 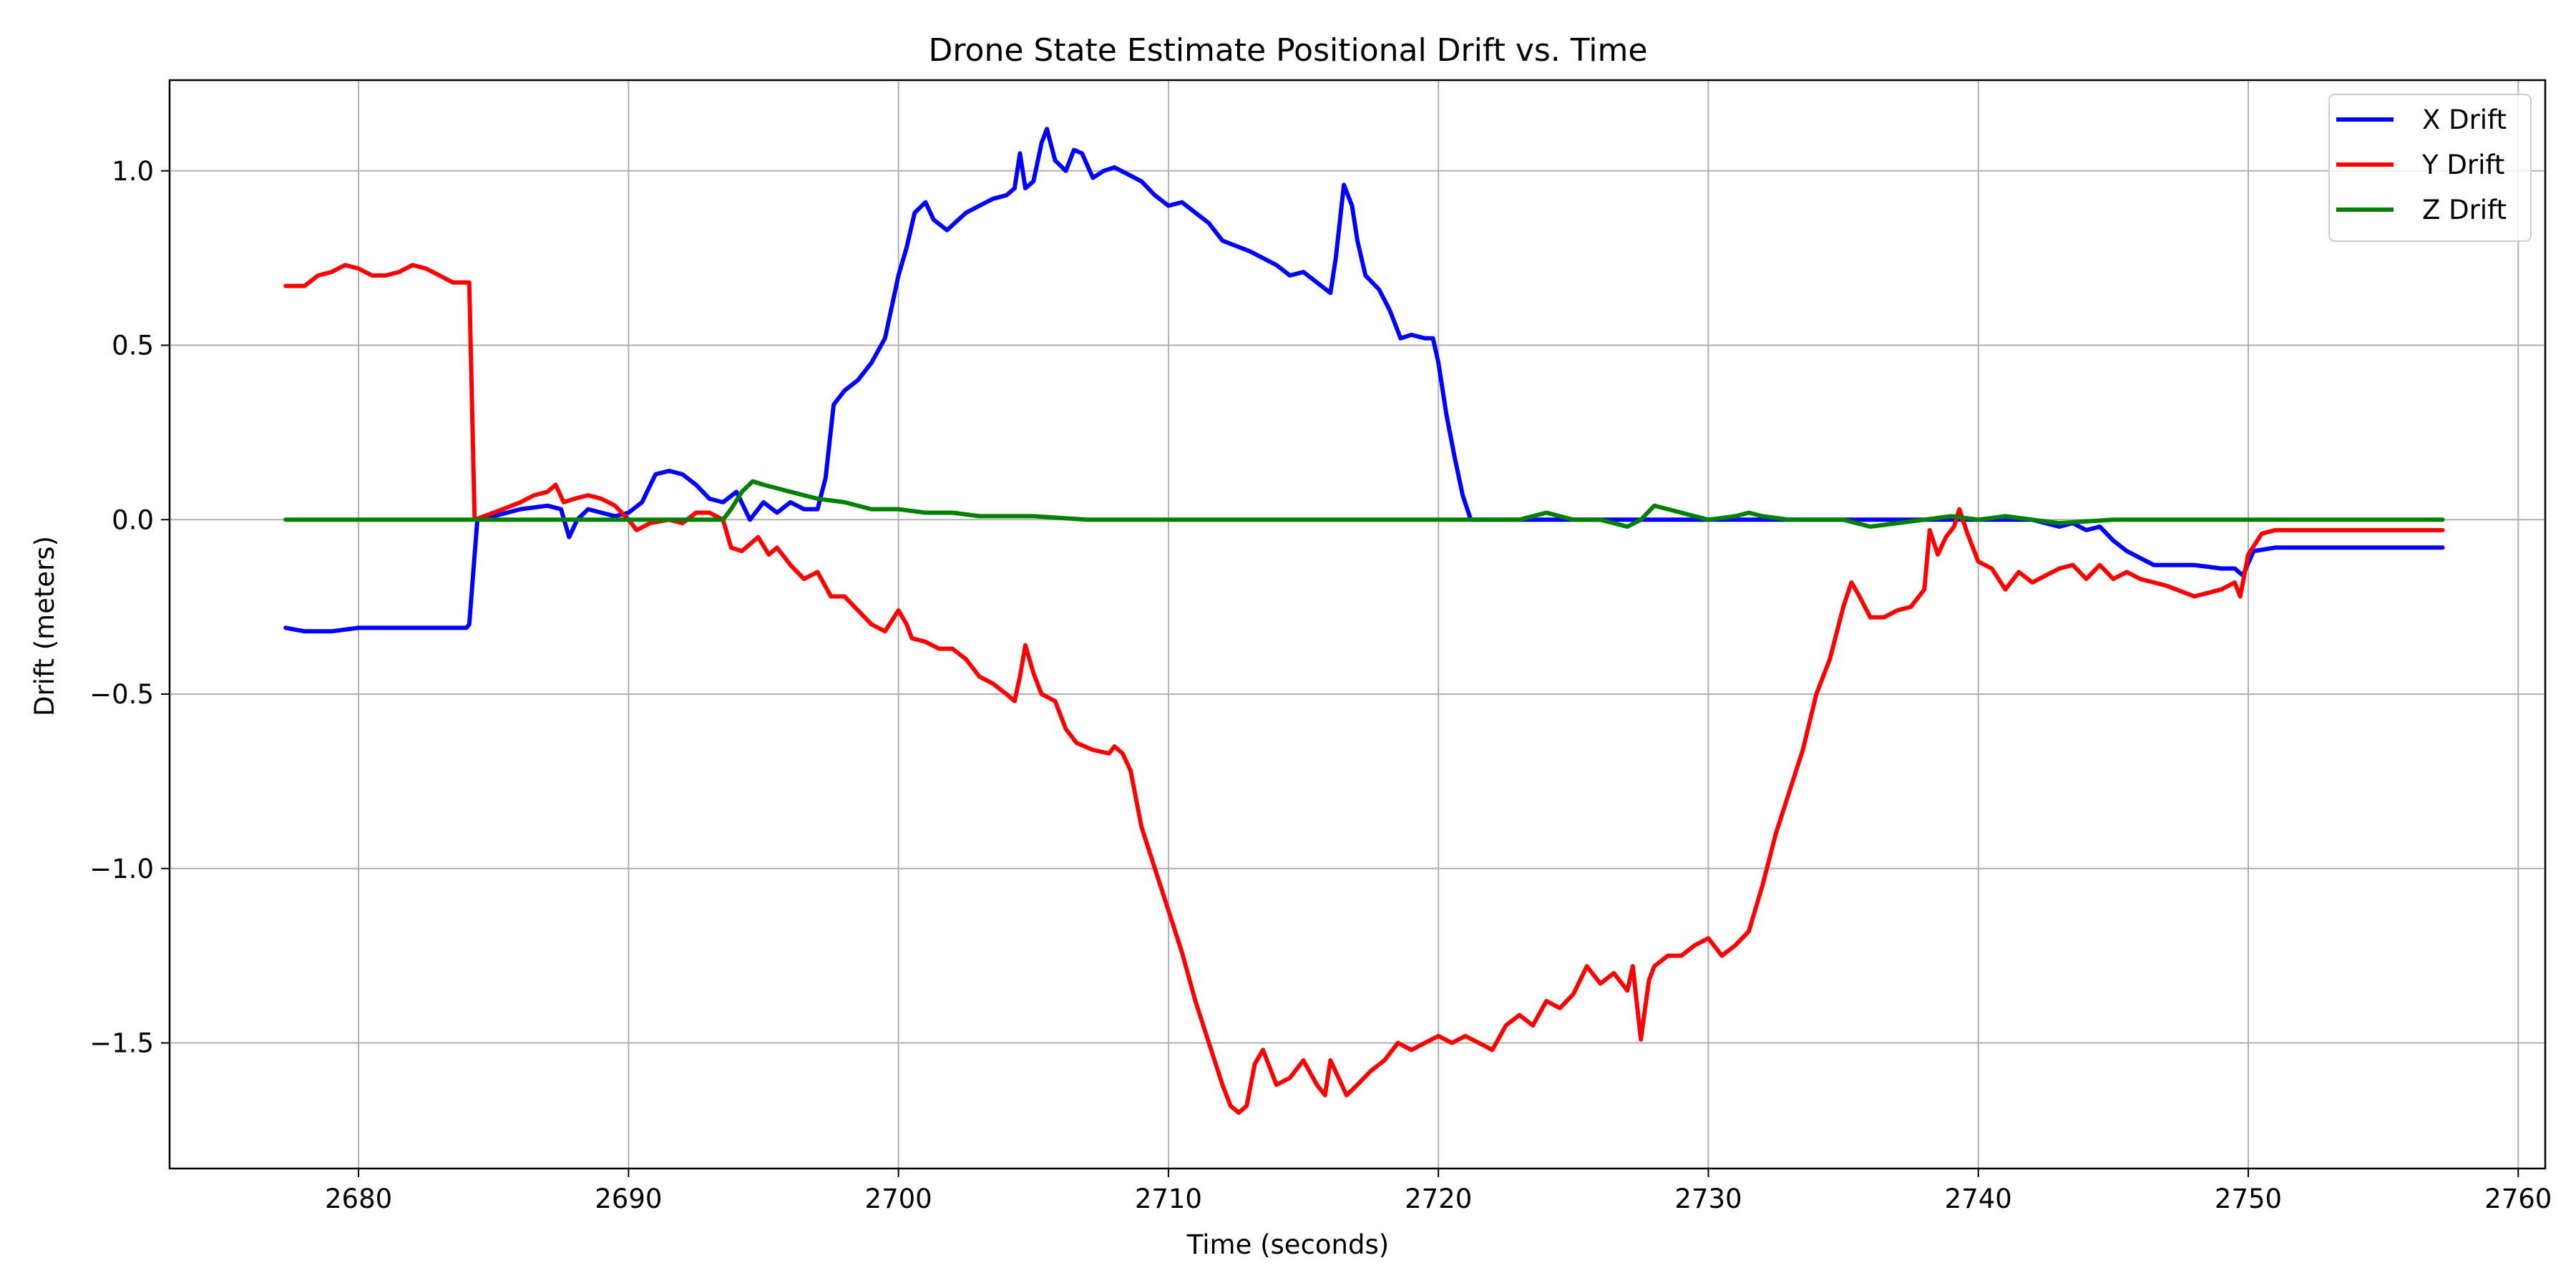 I want to click on x-tick-label: 2680, so click(x=358, y=1199).